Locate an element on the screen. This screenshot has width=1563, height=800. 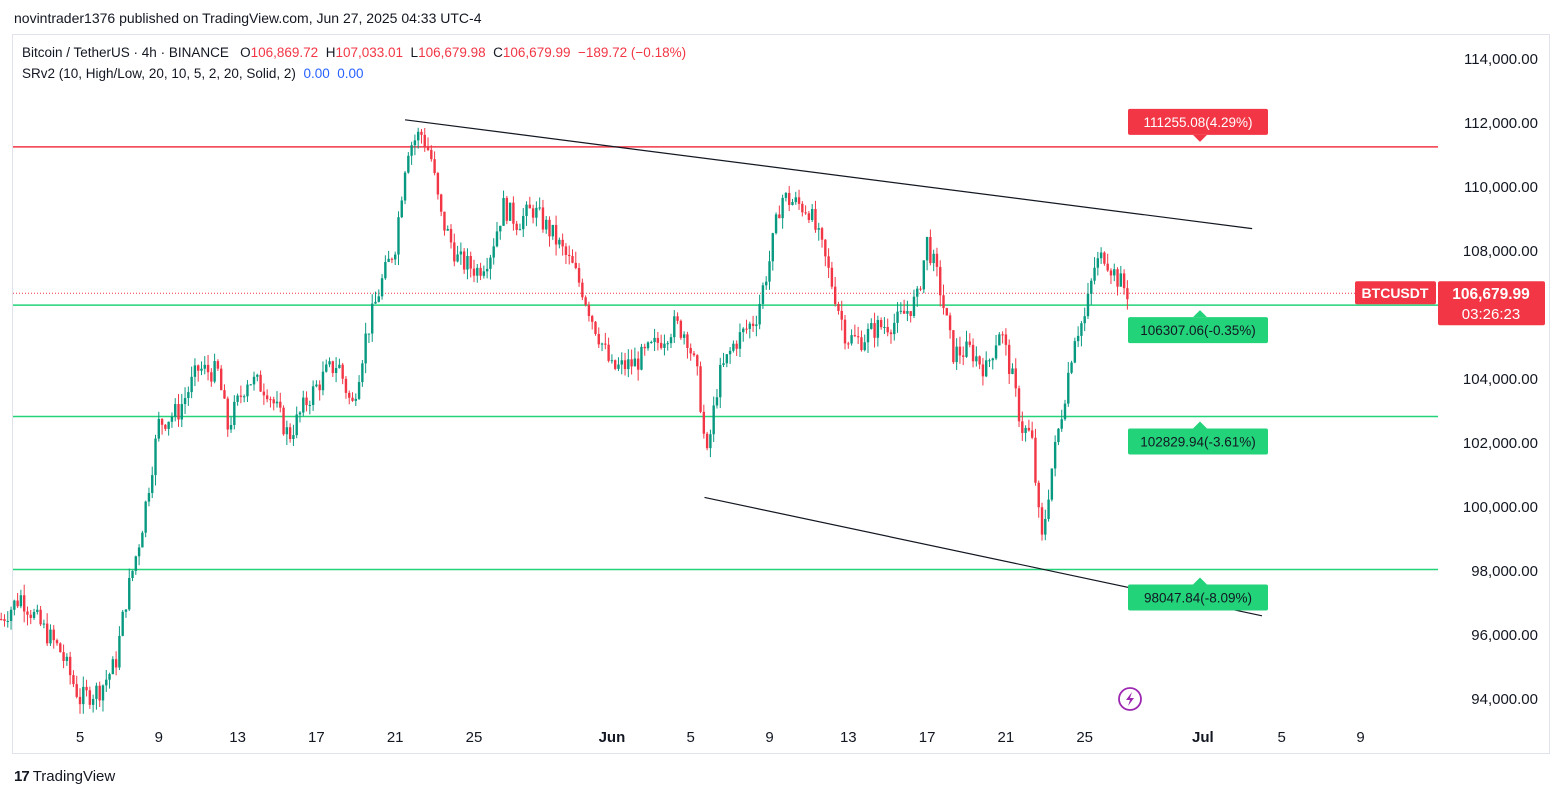
tradingview-logo-icon: 17 is located at coordinates (22, 776).